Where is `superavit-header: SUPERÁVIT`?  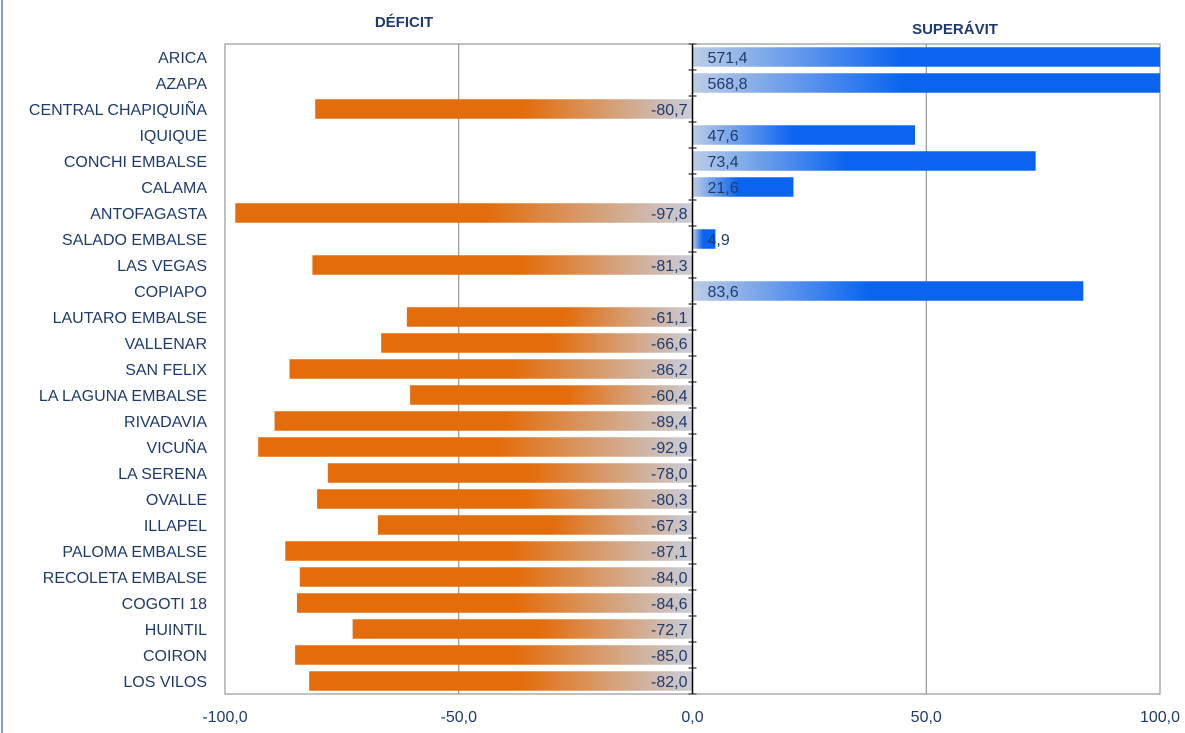 superavit-header: SUPERÁVIT is located at coordinates (955, 29).